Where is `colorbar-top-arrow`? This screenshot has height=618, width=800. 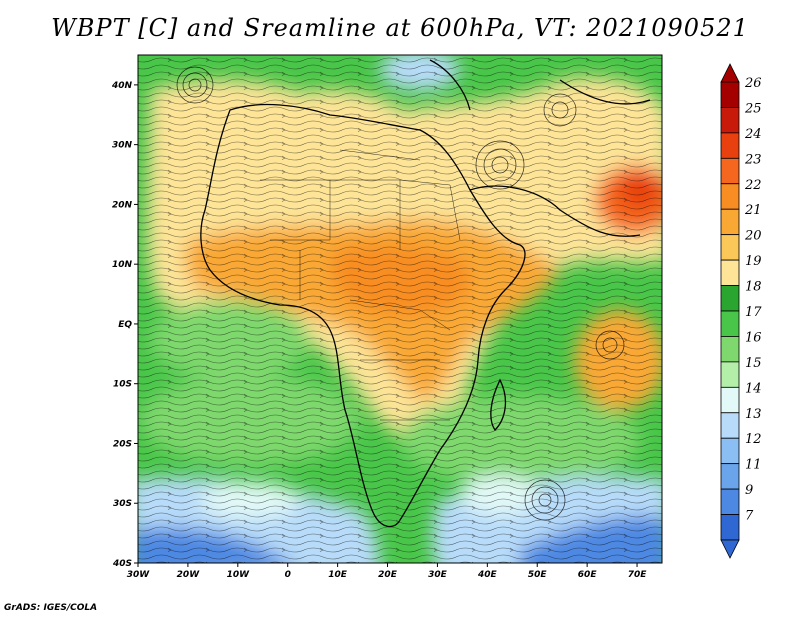
colorbar-top-arrow is located at coordinates (730, 73).